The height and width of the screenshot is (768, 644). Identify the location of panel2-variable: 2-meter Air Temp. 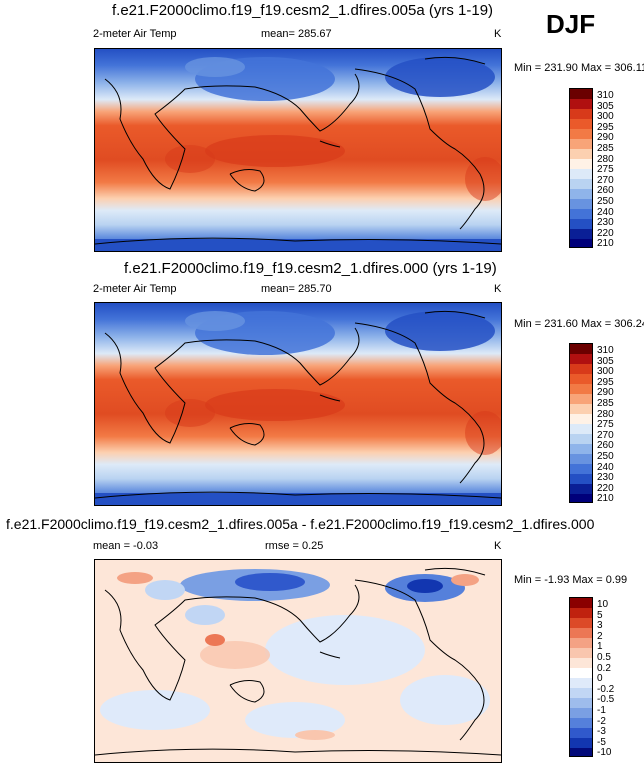
(135, 289).